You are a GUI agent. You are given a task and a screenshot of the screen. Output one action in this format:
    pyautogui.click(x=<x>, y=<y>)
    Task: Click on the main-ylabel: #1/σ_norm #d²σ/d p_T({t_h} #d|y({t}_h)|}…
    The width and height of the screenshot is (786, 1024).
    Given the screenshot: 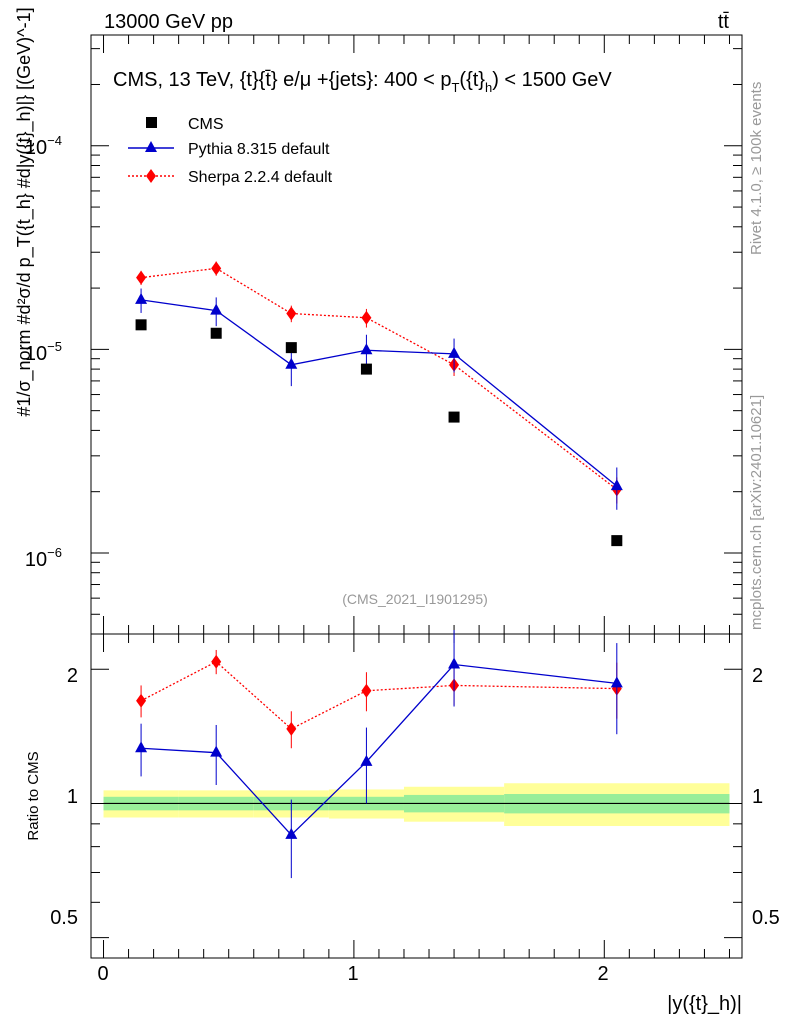 What is the action you would take?
    pyautogui.click(x=24, y=211)
    